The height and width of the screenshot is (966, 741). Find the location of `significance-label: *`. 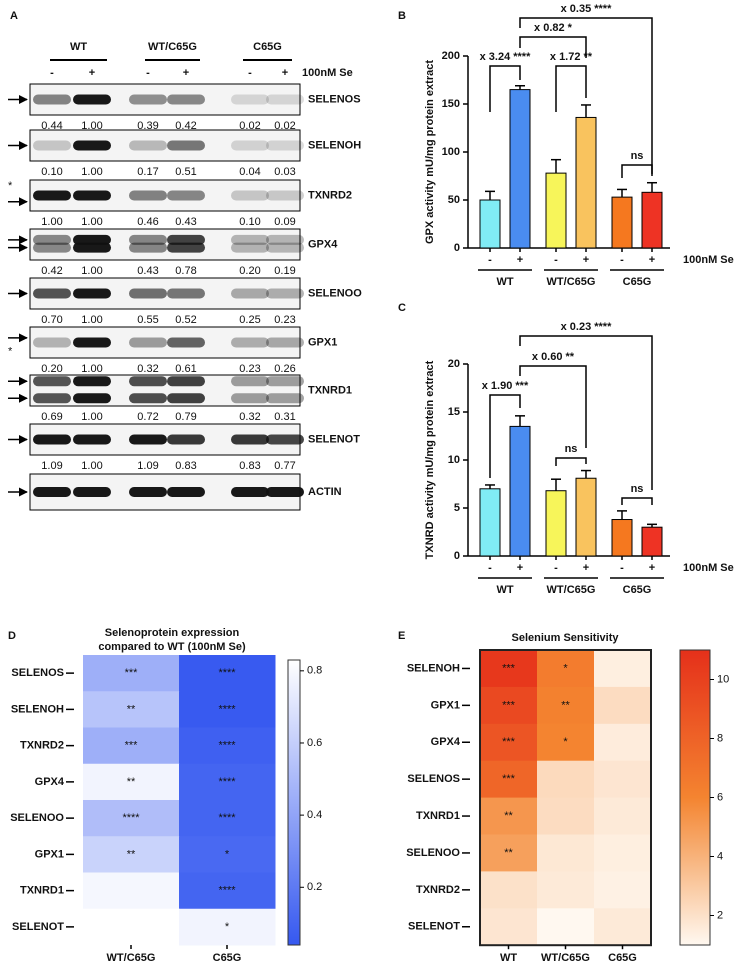

significance-label: * is located at coordinates (565, 668).